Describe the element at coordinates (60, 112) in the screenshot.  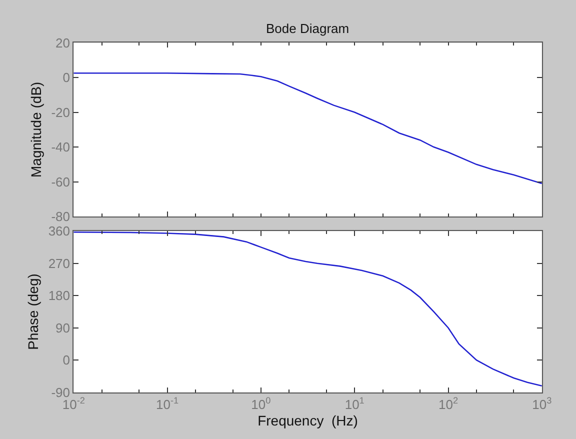
I see `y-tick-label: -20` at that location.